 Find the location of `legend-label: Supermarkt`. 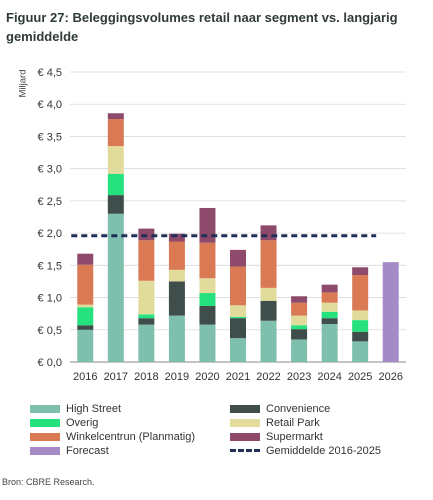

legend-label: Supermarkt is located at coordinates (294, 437).